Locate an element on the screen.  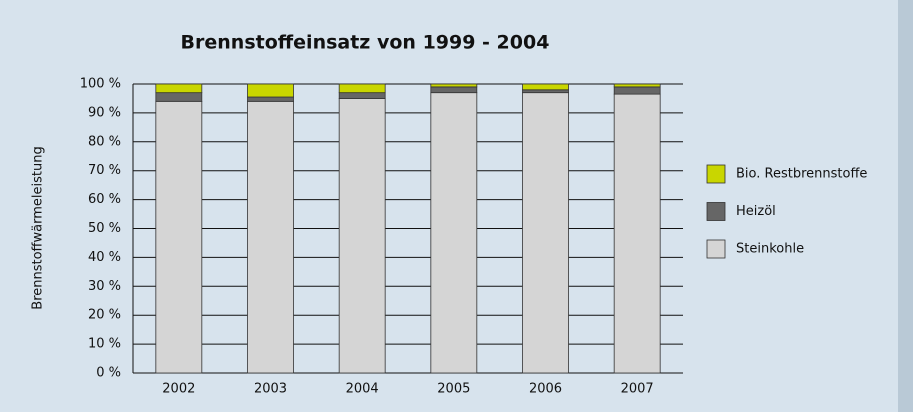
y-tick-label: 60 % is located at coordinates (104, 199).